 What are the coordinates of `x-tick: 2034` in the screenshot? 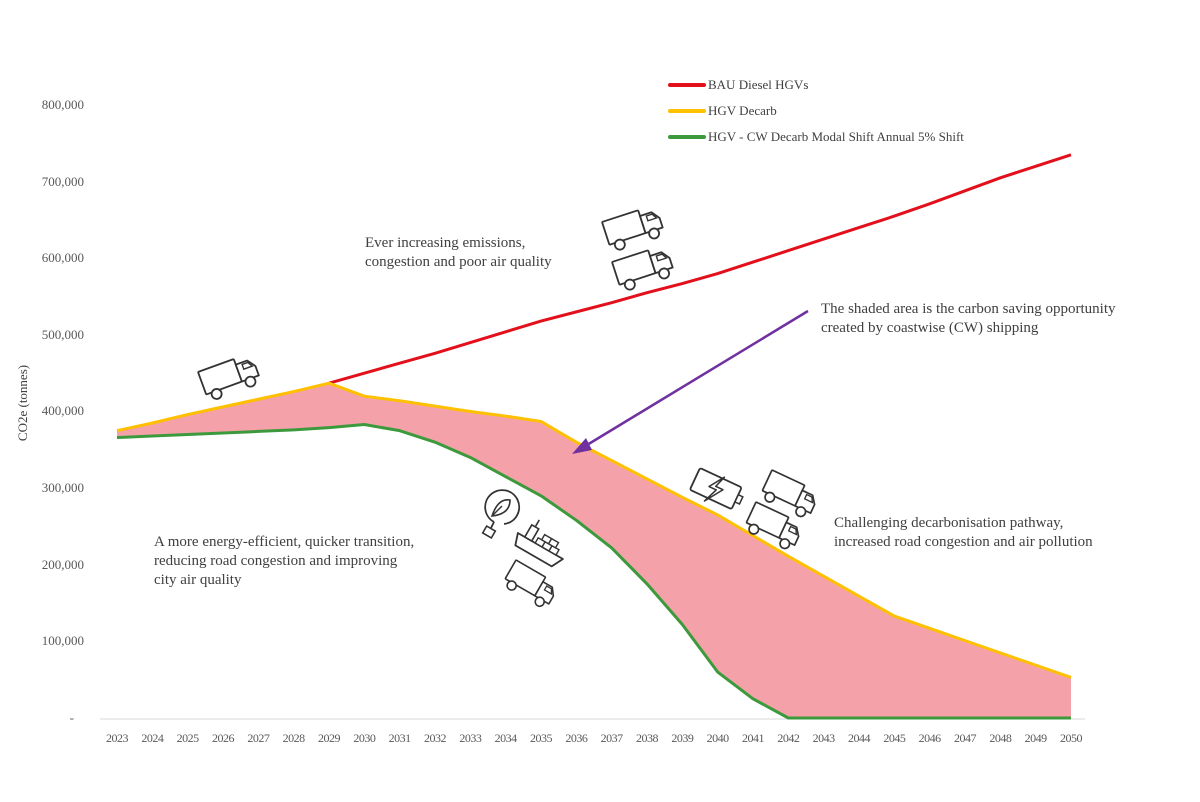 It's located at (506, 738).